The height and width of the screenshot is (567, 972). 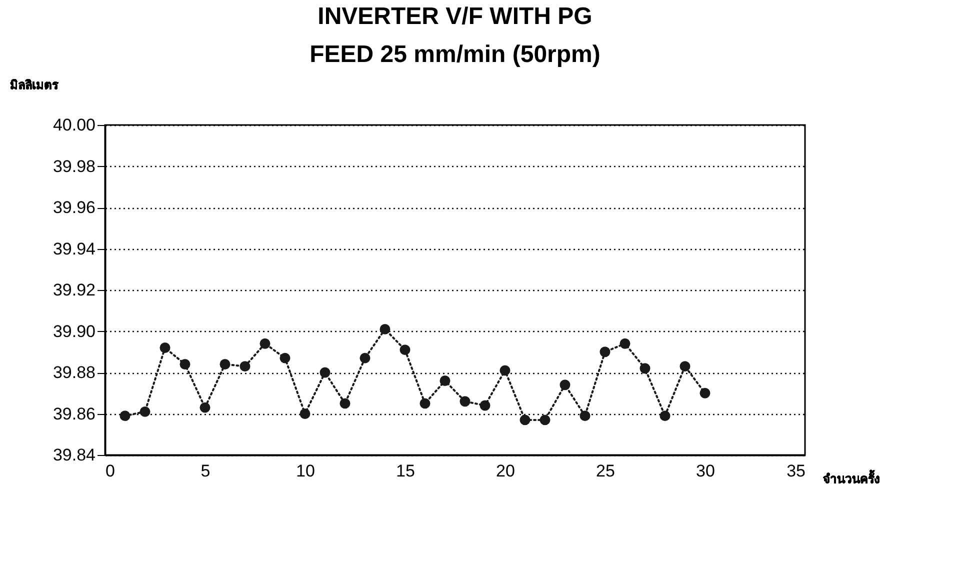 What do you see at coordinates (74, 414) in the screenshot?
I see `y-tick-label: 39.86` at bounding box center [74, 414].